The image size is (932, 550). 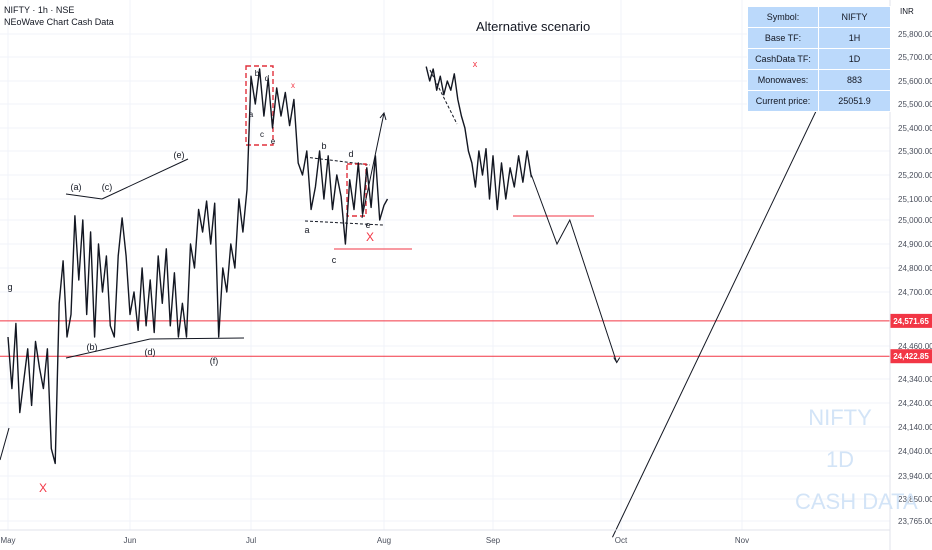 What do you see at coordinates (783, 80) in the screenshot?
I see `info-key: Monowaves:` at bounding box center [783, 80].